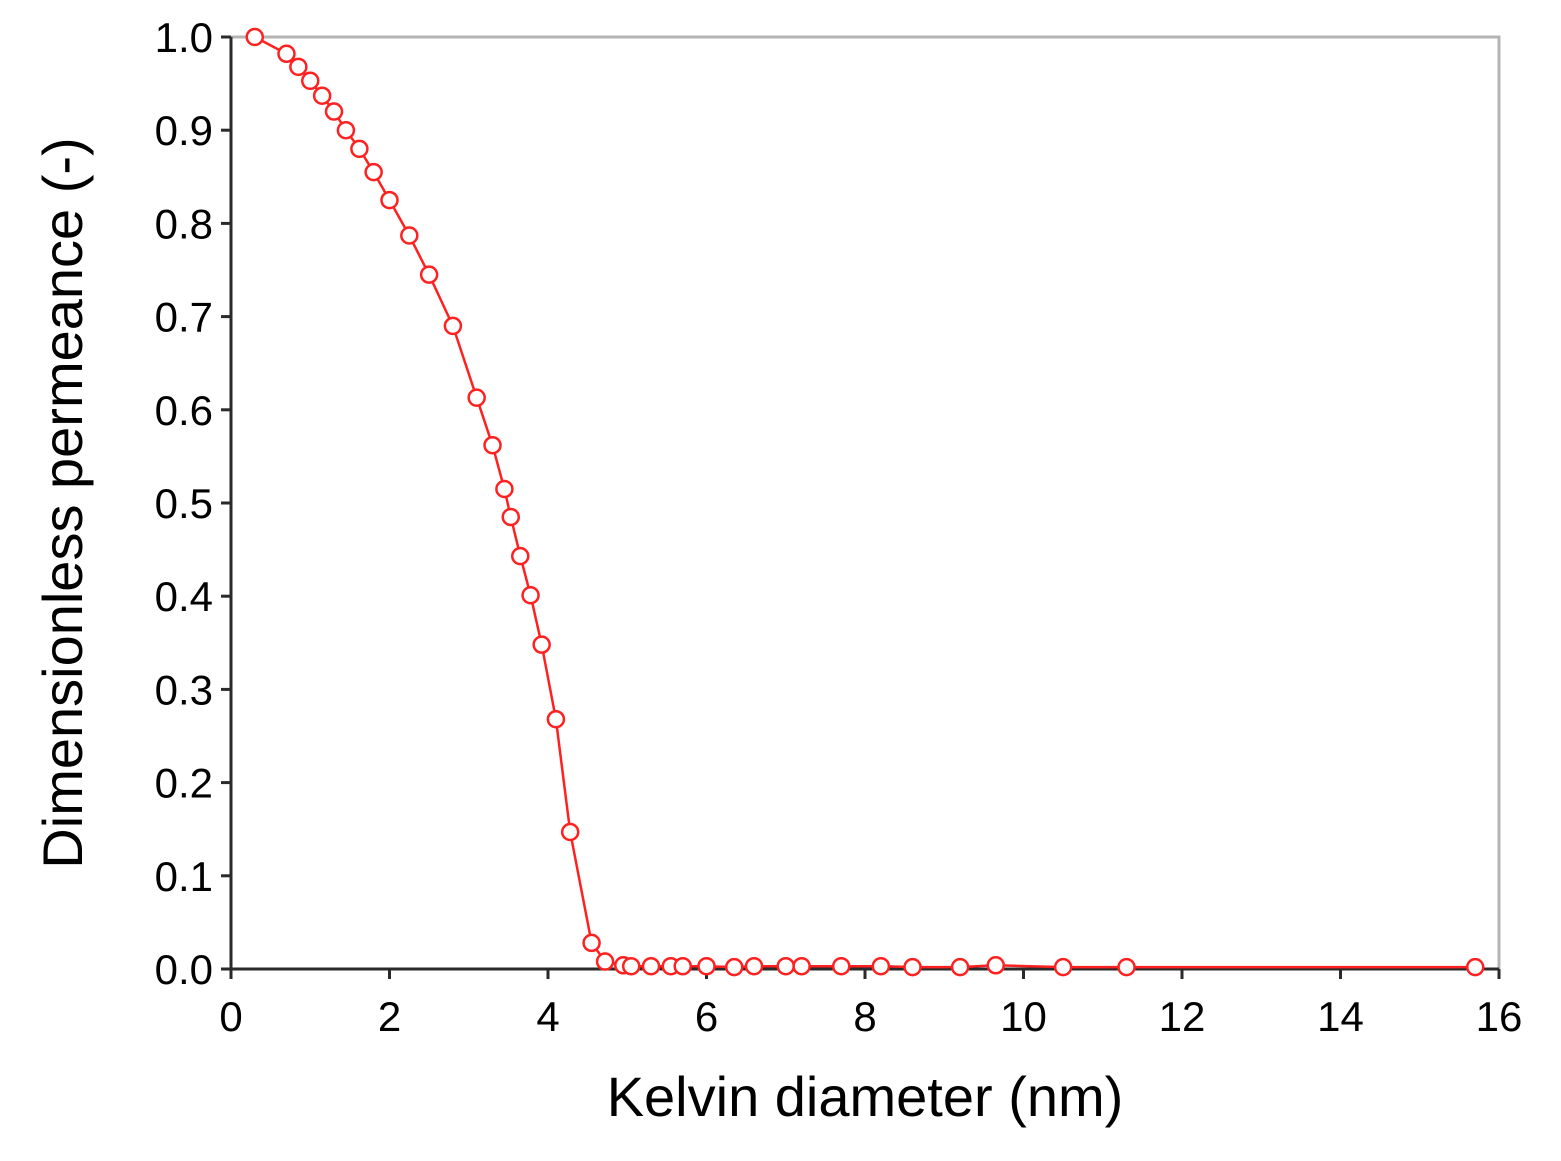  What do you see at coordinates (184, 317) in the screenshot?
I see `y-tick-label: 0.7` at bounding box center [184, 317].